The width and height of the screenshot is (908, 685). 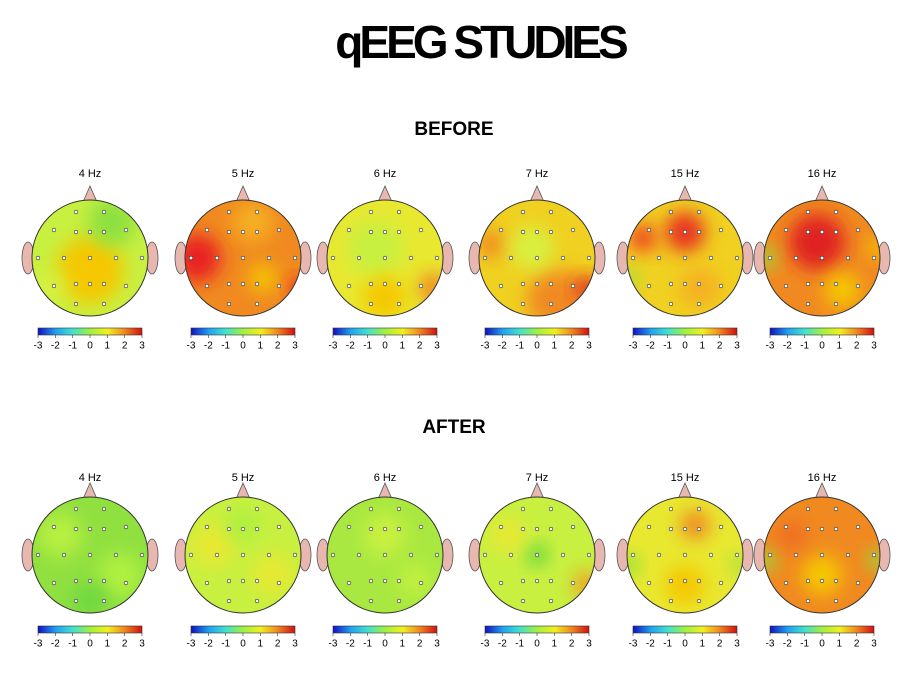 What do you see at coordinates (481, 42) in the screenshot?
I see `page-title: qEEG STUDIES` at bounding box center [481, 42].